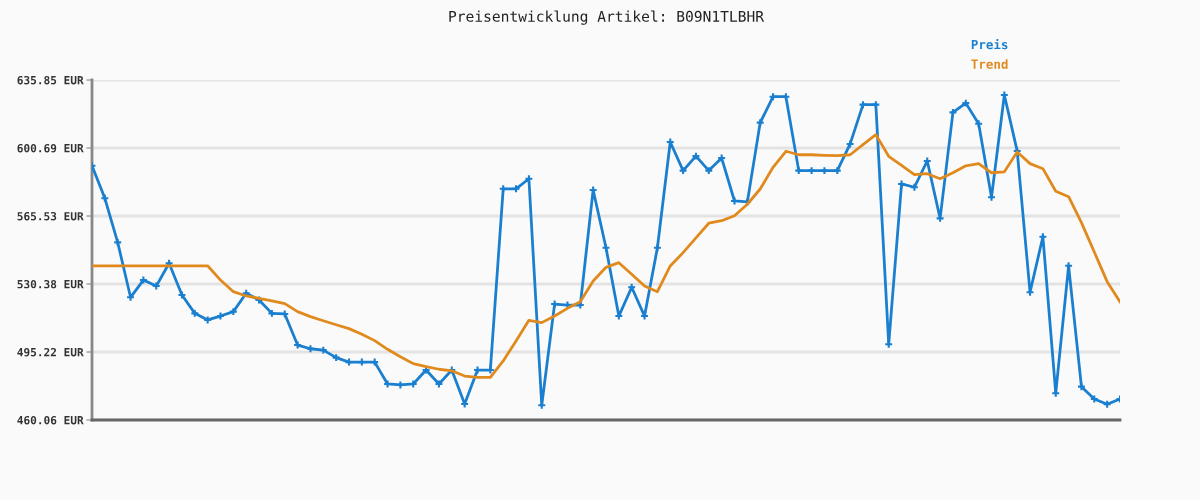 The width and height of the screenshot is (1200, 500). Describe the element at coordinates (989, 64) in the screenshot. I see `text: Trend` at that location.